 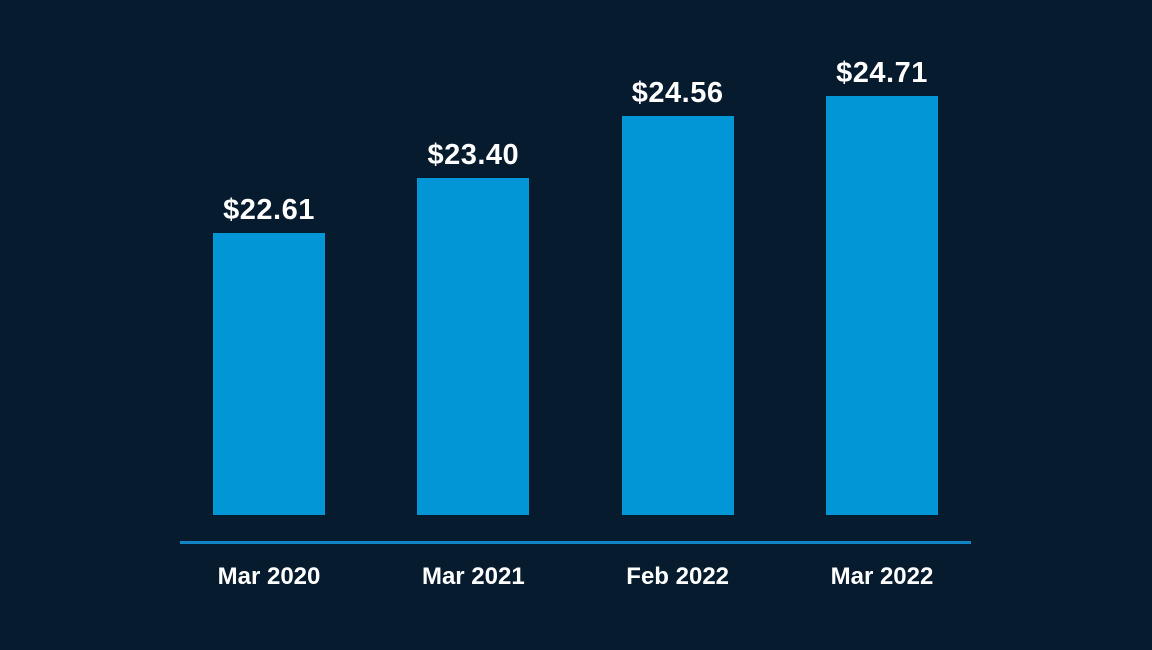 I want to click on x-axis-labels-row: Mar 2020 Mar 2021 Feb 2022 Mar 2022, so click(x=575, y=576).